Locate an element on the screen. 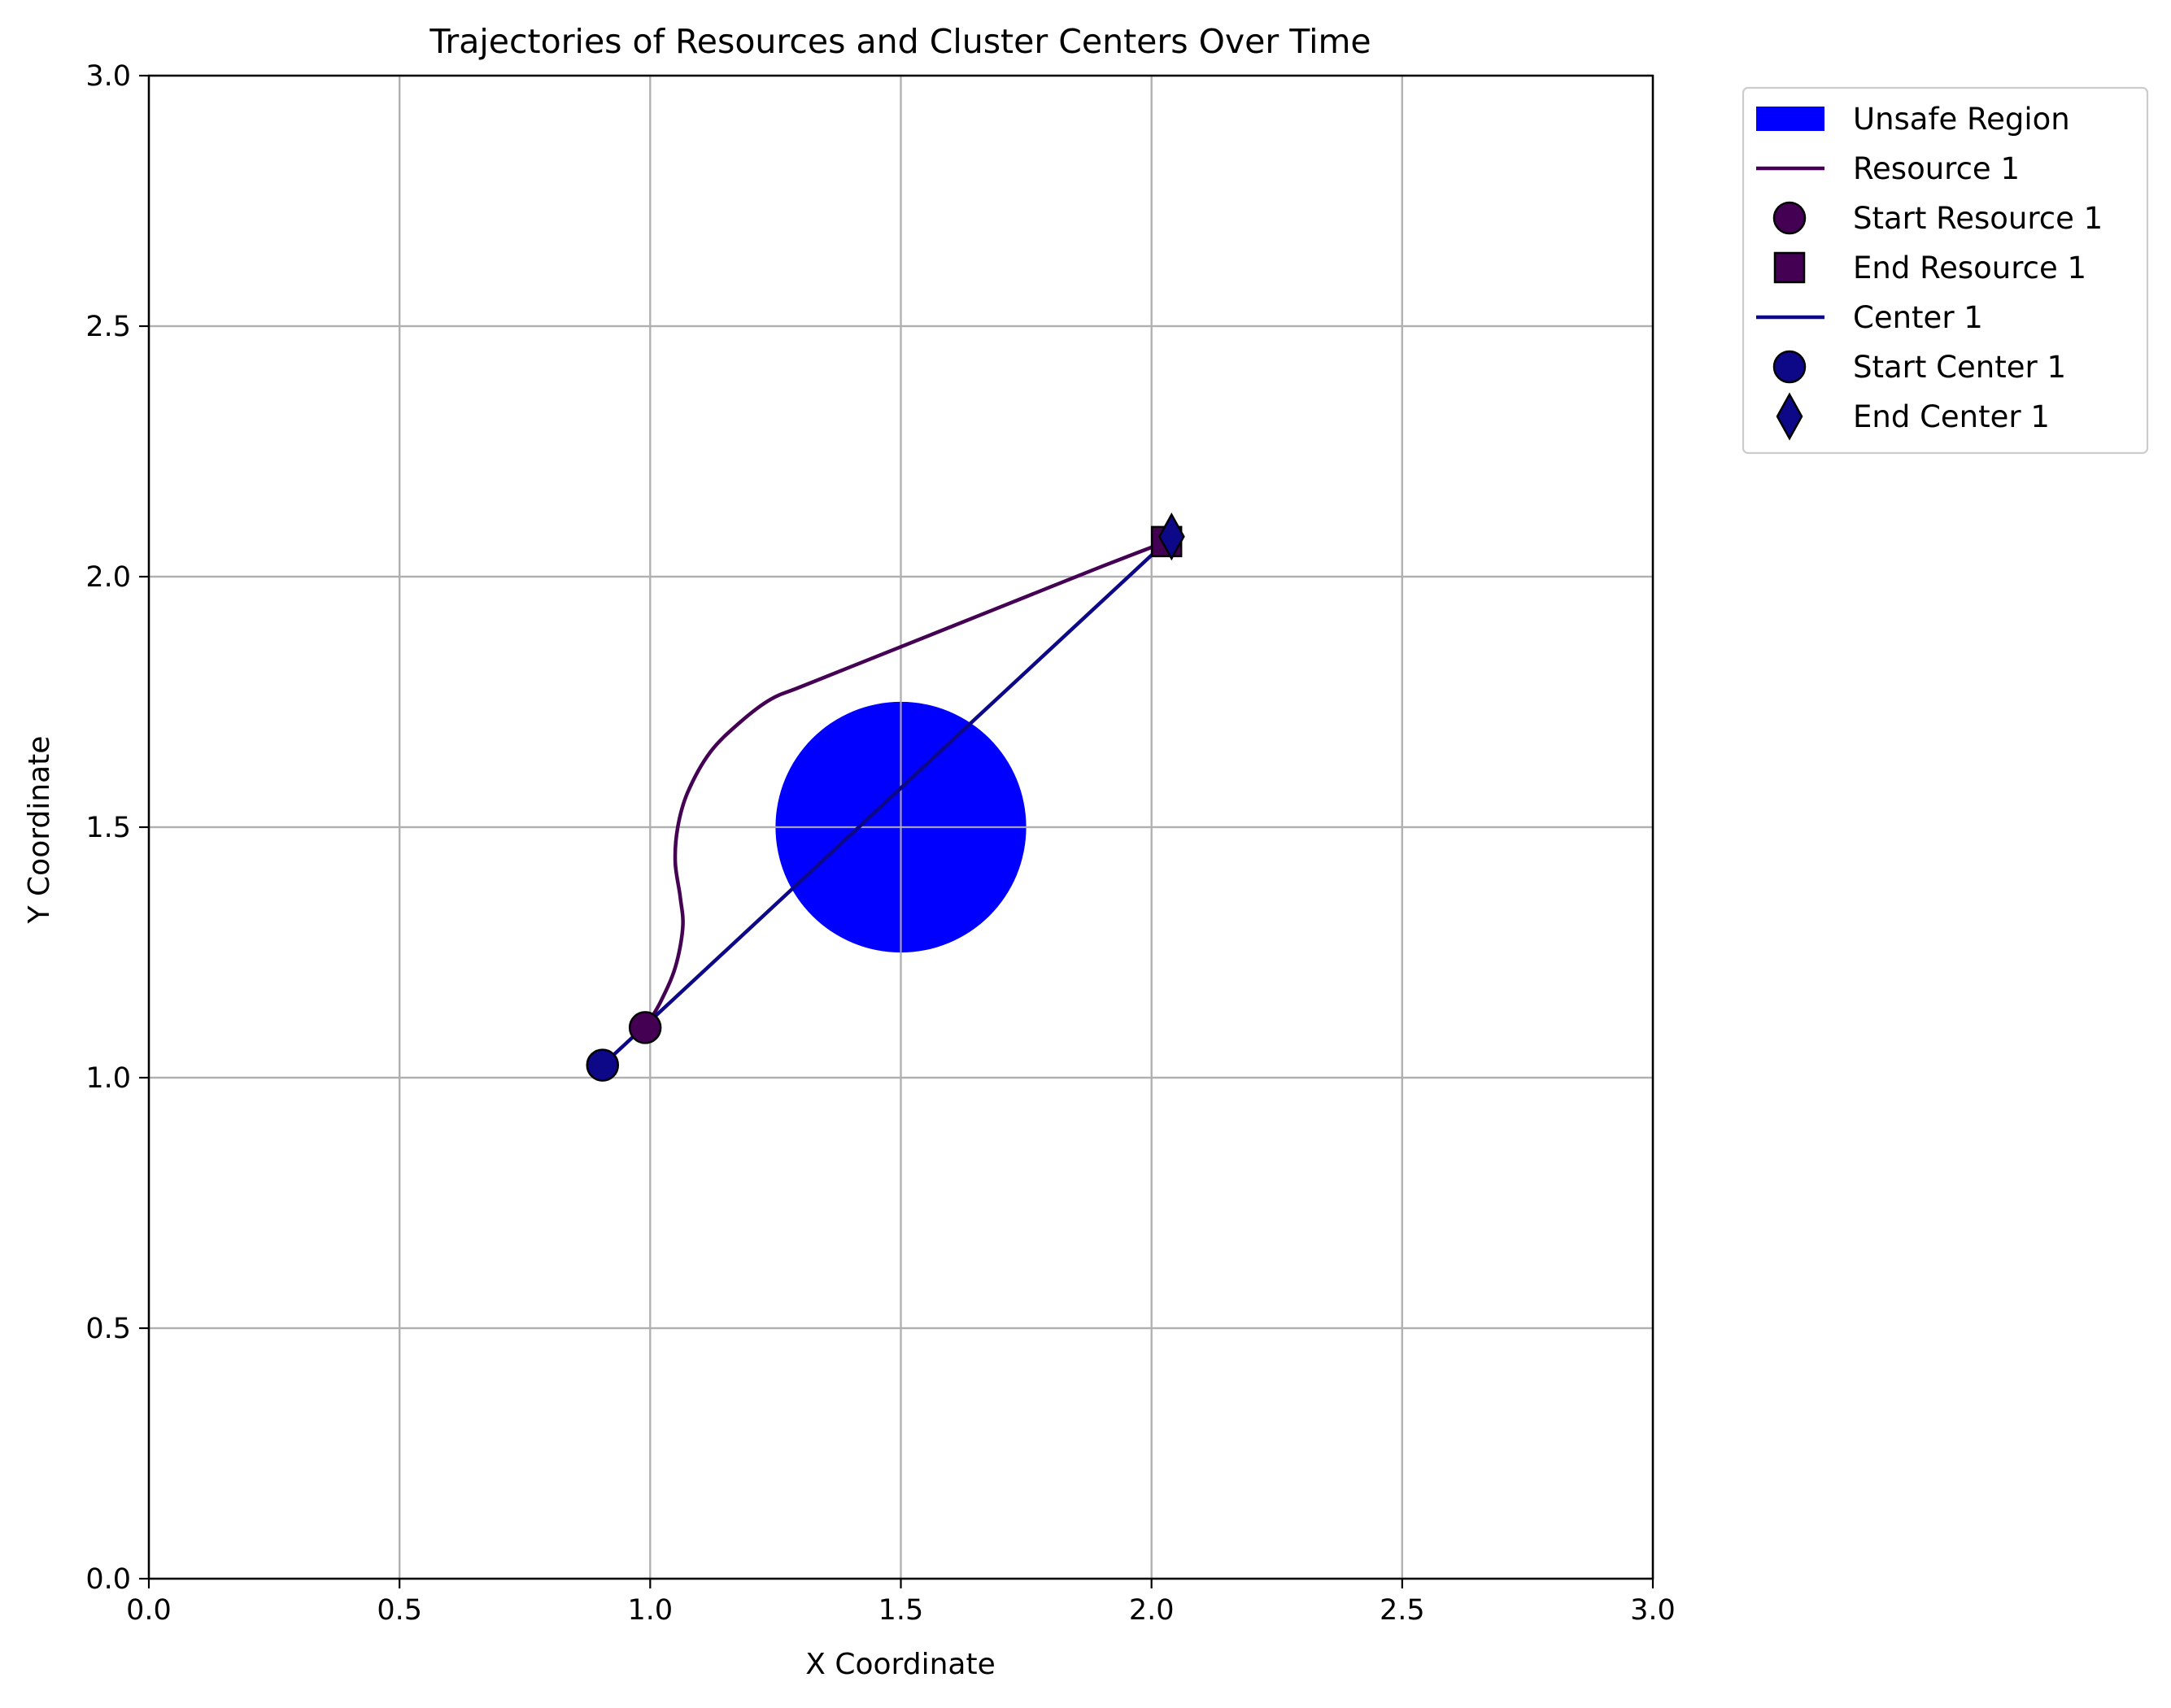 The image size is (2171, 1708). y-tick-label: 2.5 is located at coordinates (108, 327).